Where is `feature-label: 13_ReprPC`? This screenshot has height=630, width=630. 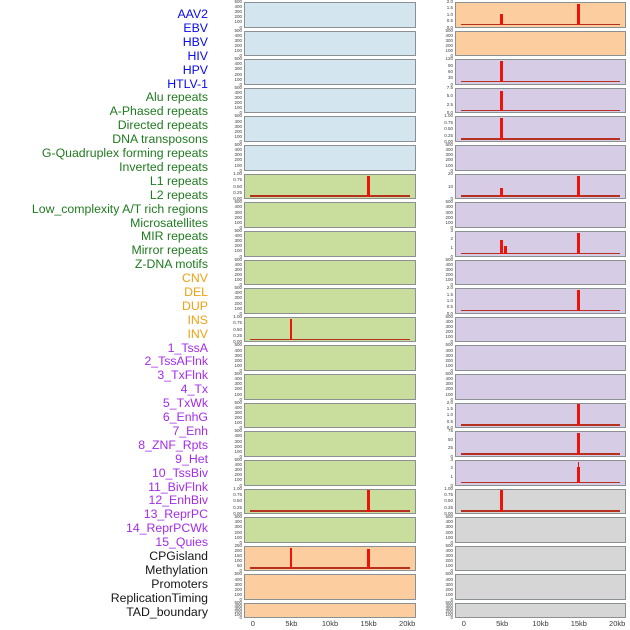 feature-label: 13_ReprPC is located at coordinates (175, 514).